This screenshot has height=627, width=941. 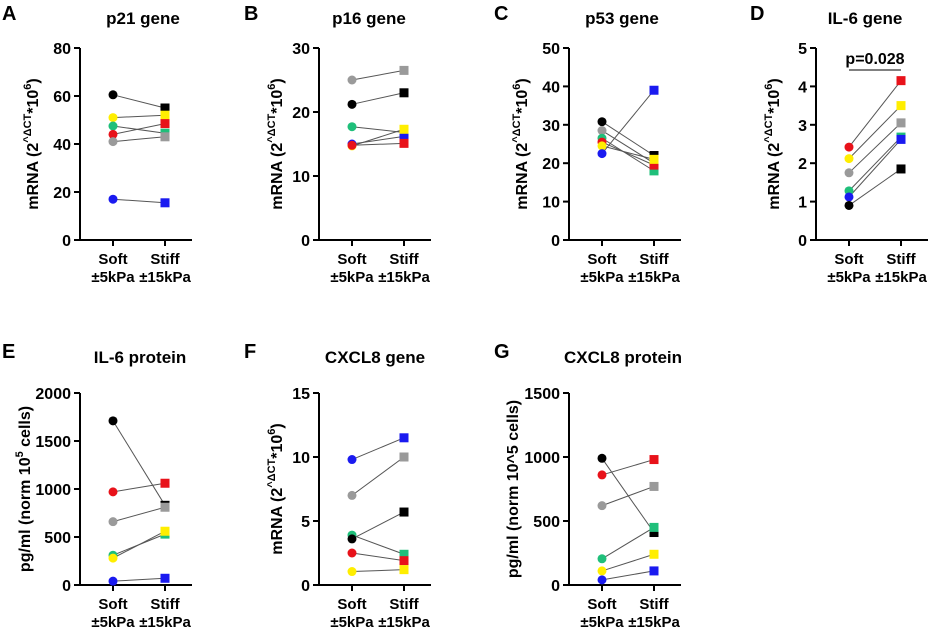 I want to click on y-tick-label: 2, so click(x=802, y=164).